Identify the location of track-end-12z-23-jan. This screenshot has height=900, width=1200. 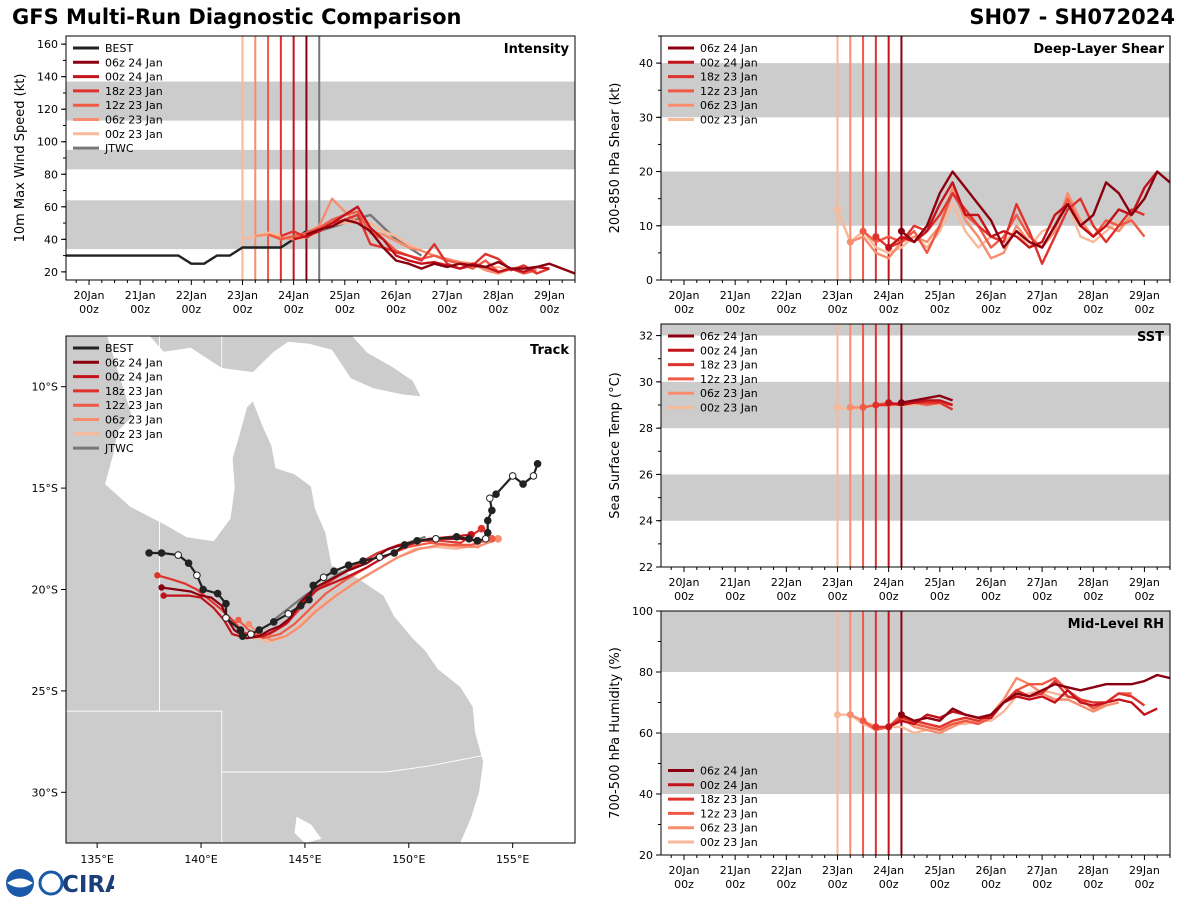
(238, 620).